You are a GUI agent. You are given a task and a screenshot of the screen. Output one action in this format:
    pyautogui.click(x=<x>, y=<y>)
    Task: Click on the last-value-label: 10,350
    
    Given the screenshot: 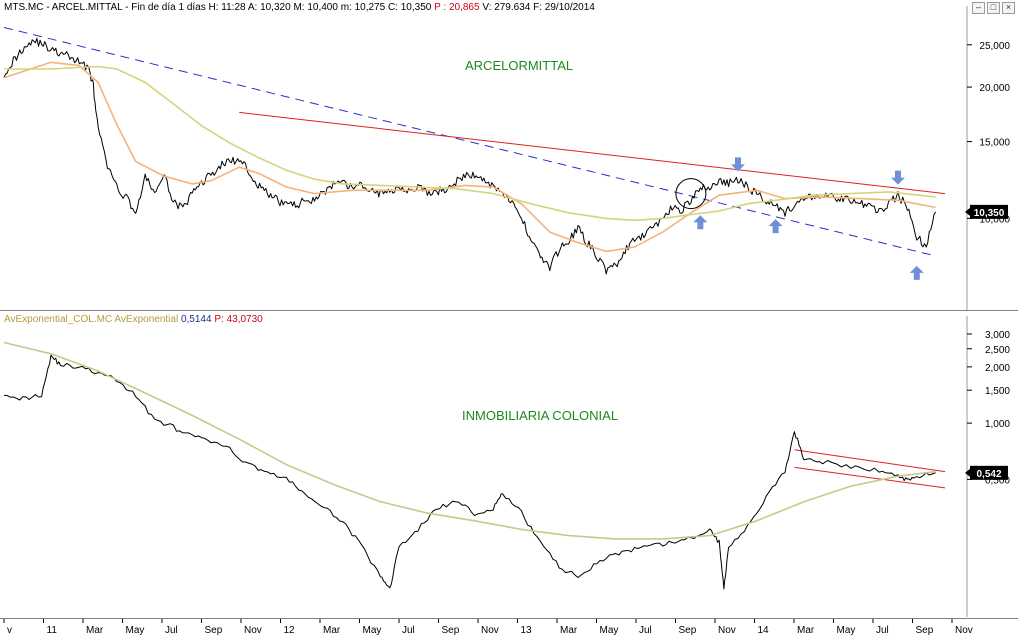 What is the action you would take?
    pyautogui.click(x=989, y=213)
    